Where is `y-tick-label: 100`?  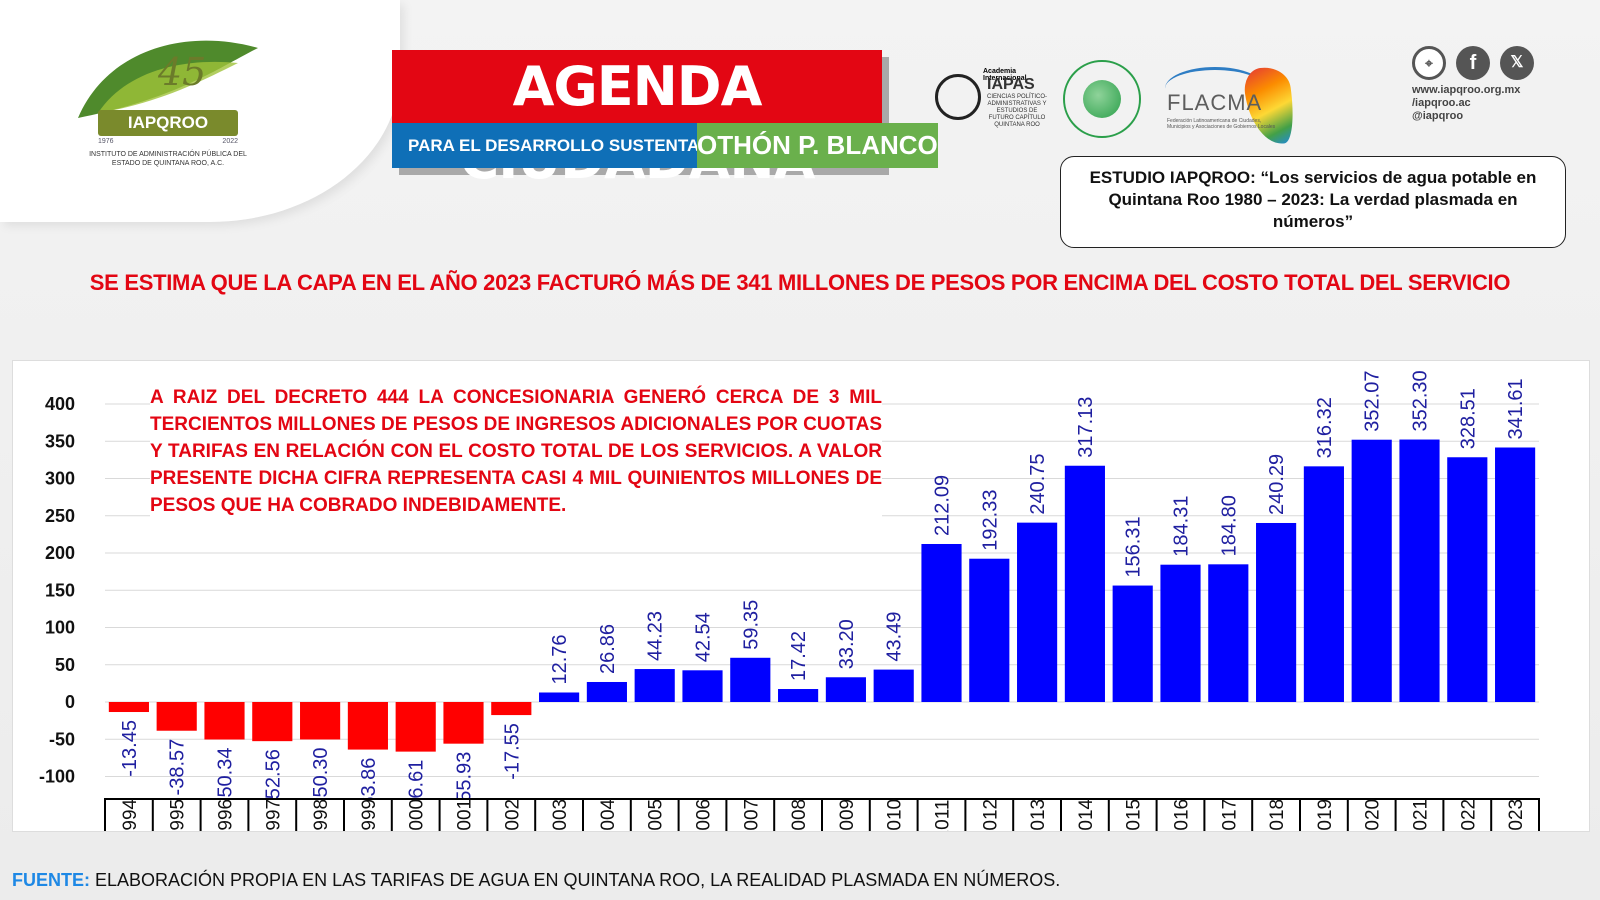 y-tick-label: 100 is located at coordinates (60, 628).